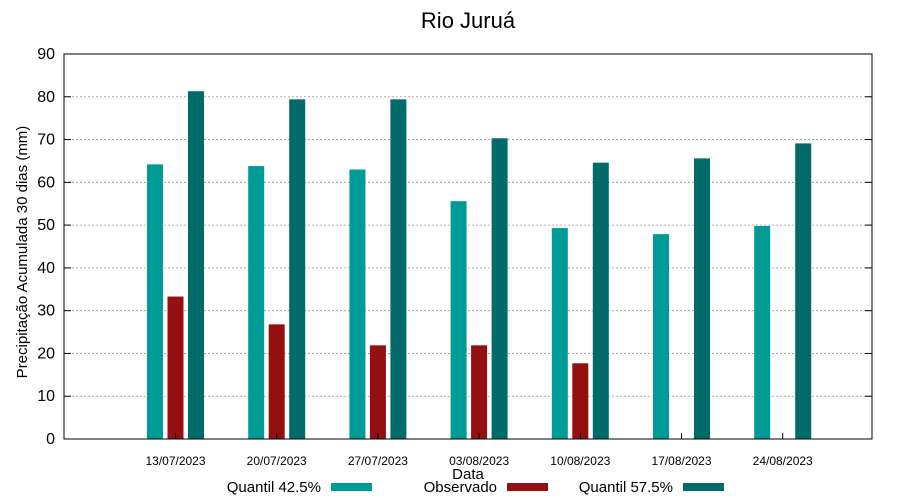 The image size is (900, 500). Describe the element at coordinates (702, 298) in the screenshot. I see `bar-quantil-57-5--5` at that location.